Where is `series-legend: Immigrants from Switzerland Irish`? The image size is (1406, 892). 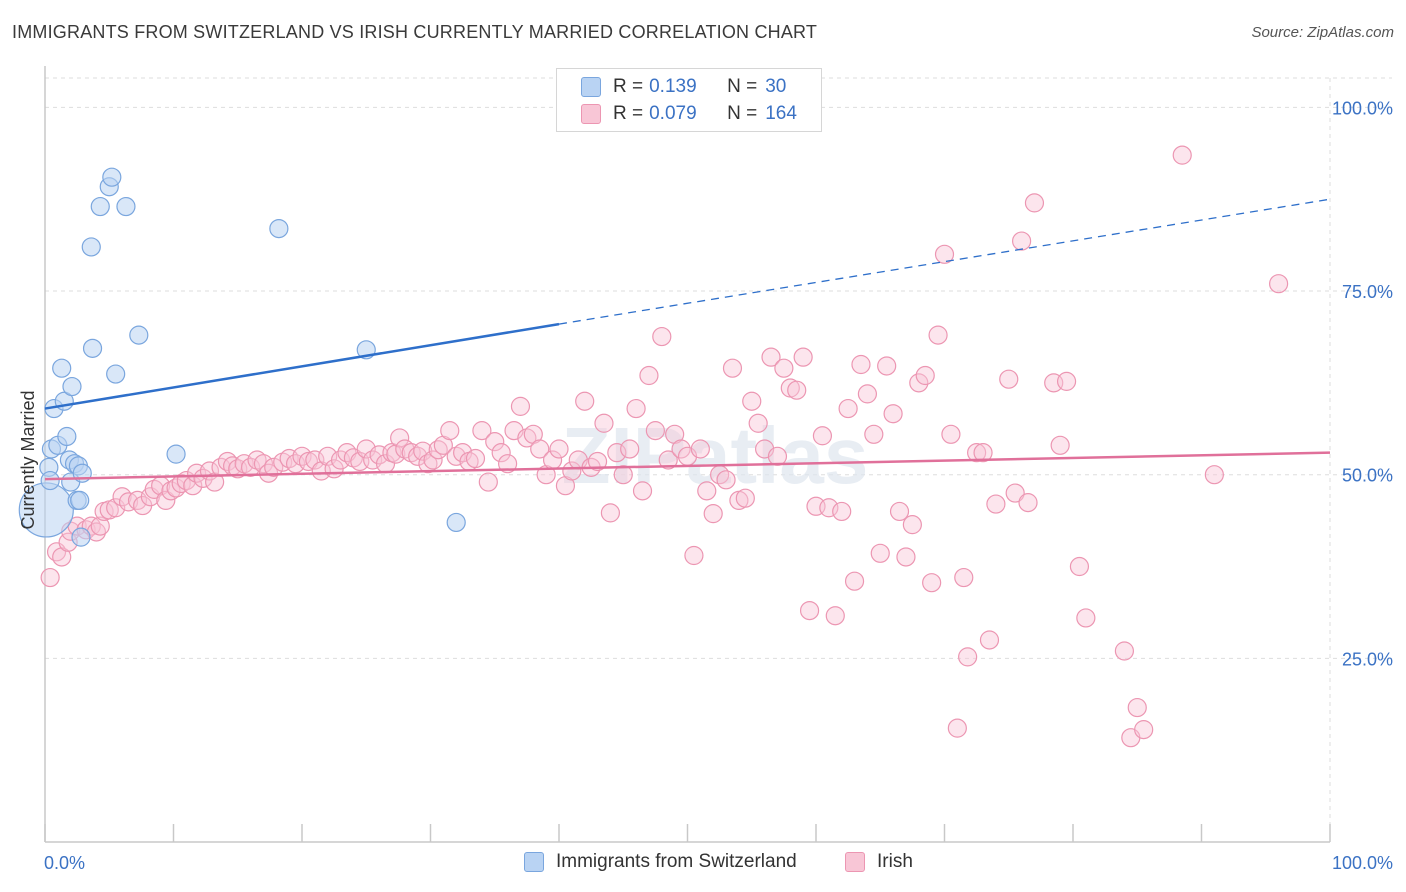 series-legend: Immigrants from Switzerland Irish is located at coordinates (703, 864).